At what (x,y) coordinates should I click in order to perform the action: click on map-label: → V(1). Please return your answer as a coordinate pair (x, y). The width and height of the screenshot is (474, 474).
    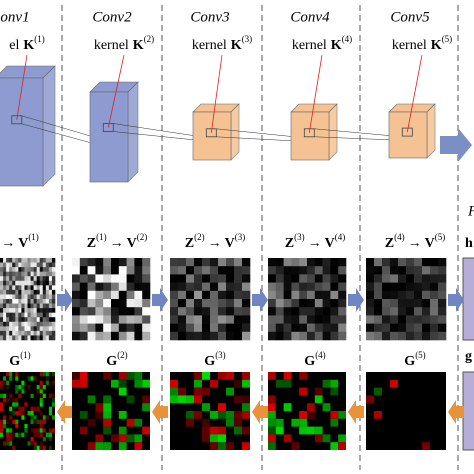
    Looking at the image, I should click on (20, 241).